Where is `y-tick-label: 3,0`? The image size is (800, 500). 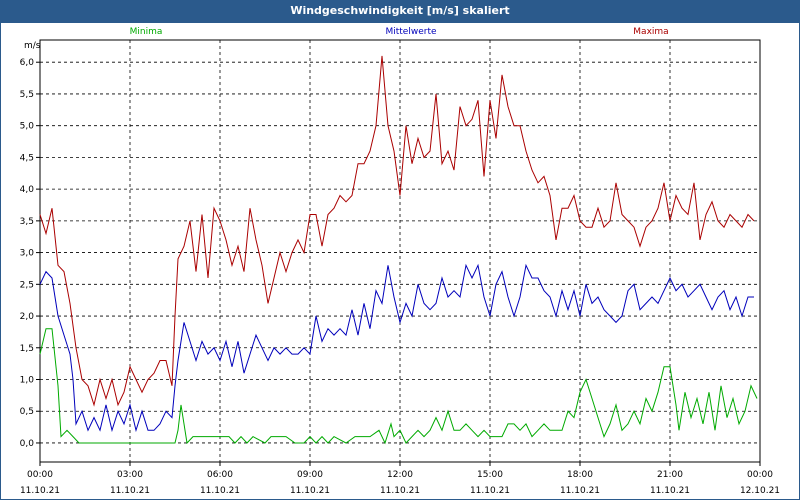 y-tick-label: 3,0 is located at coordinates (27, 254).